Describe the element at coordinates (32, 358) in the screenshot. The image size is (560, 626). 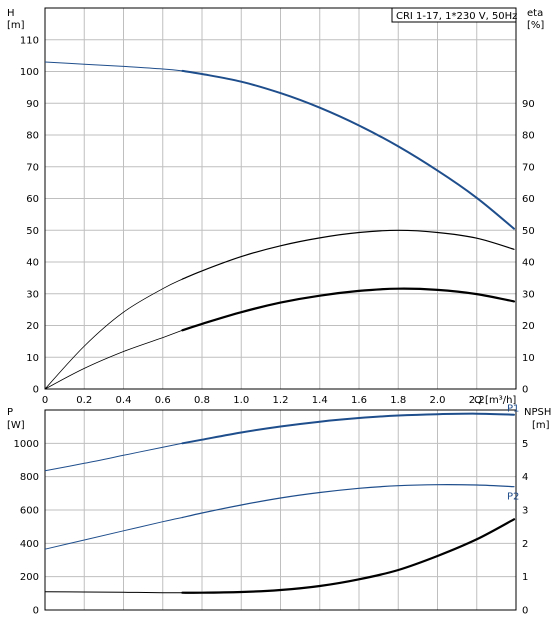
I see `left-tick-label: 10` at that location.